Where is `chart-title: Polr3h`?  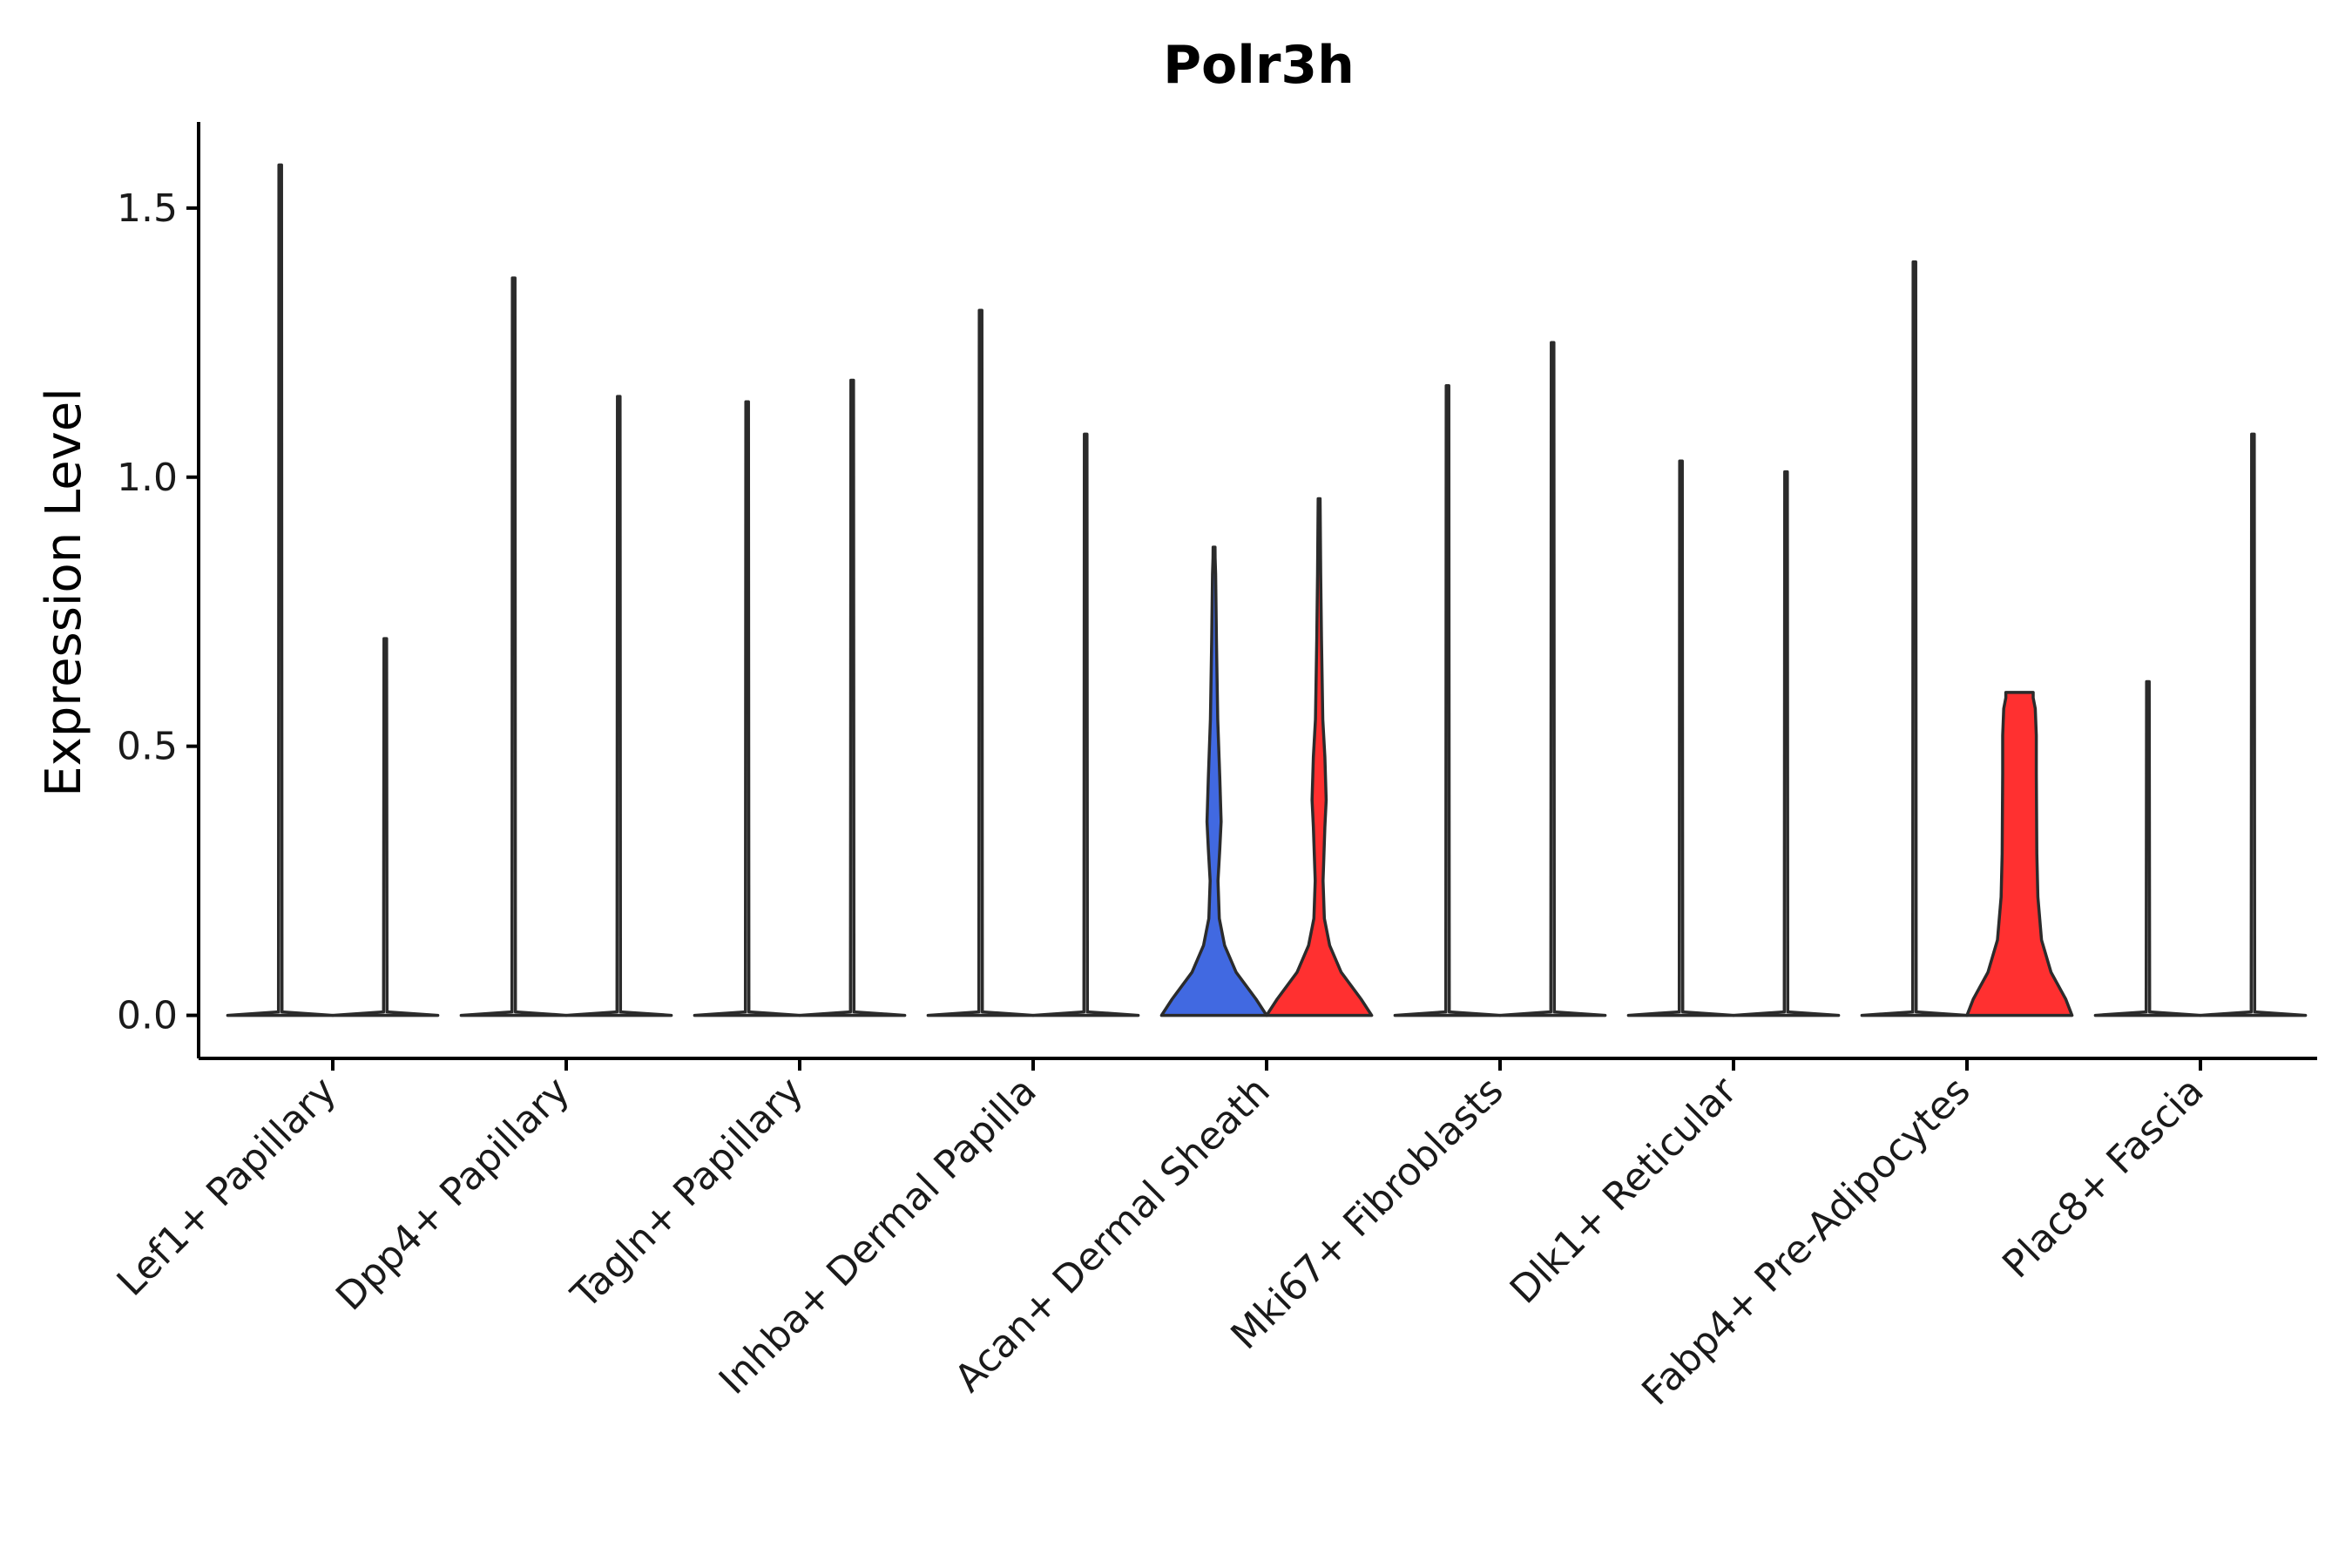
chart-title: Polr3h is located at coordinates (1259, 66).